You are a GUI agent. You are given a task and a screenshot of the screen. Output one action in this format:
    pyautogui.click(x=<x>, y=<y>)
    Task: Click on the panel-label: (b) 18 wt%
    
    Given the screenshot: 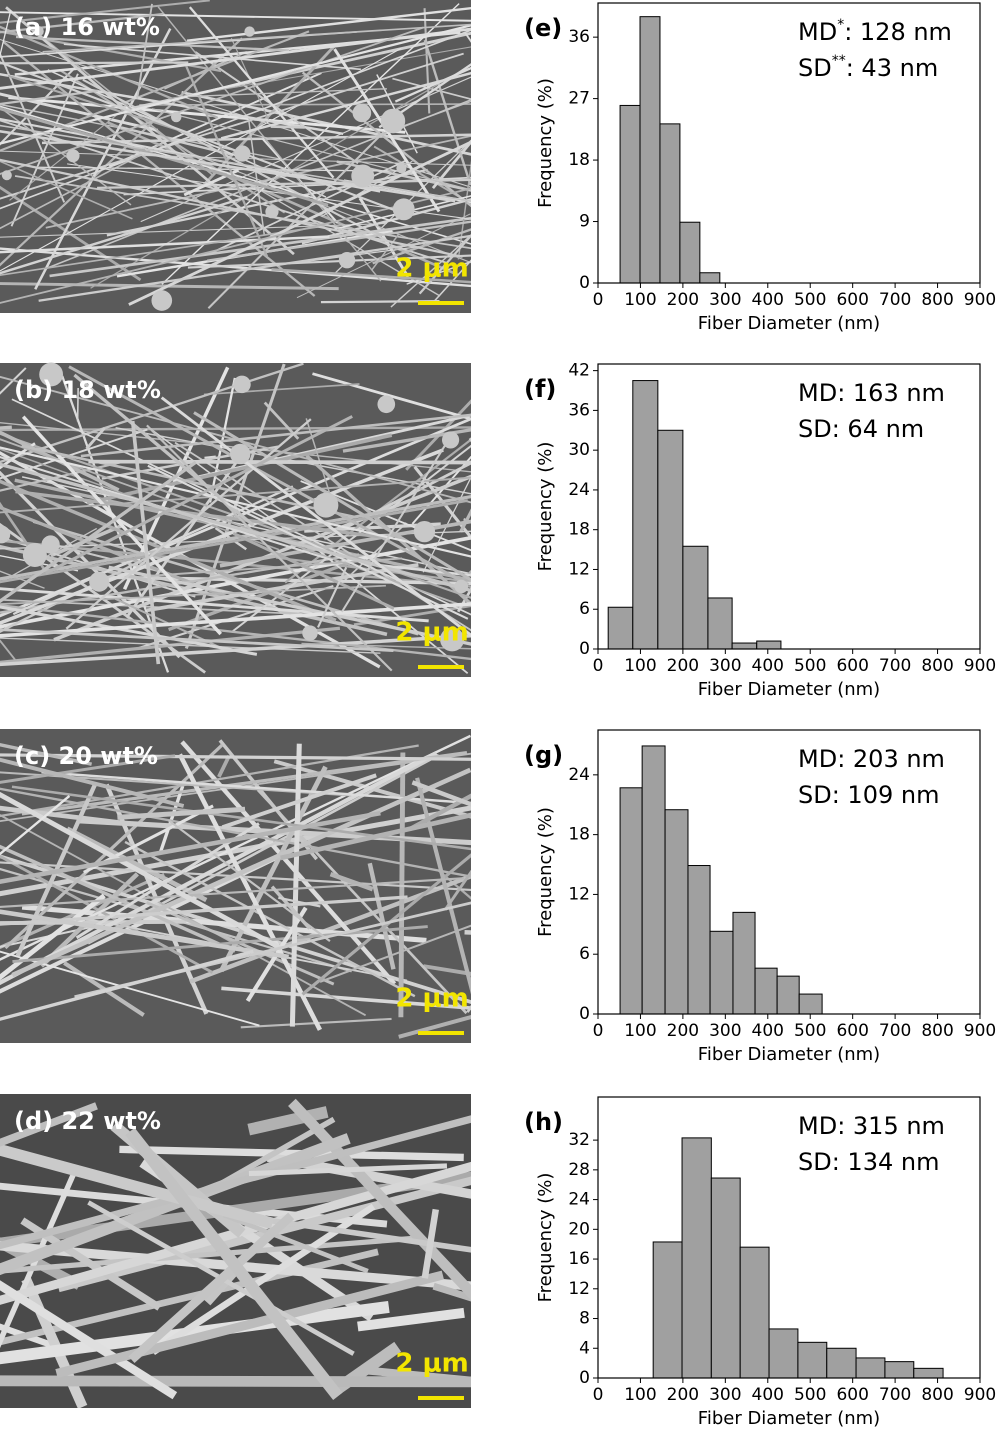 What is the action you would take?
    pyautogui.click(x=87, y=390)
    